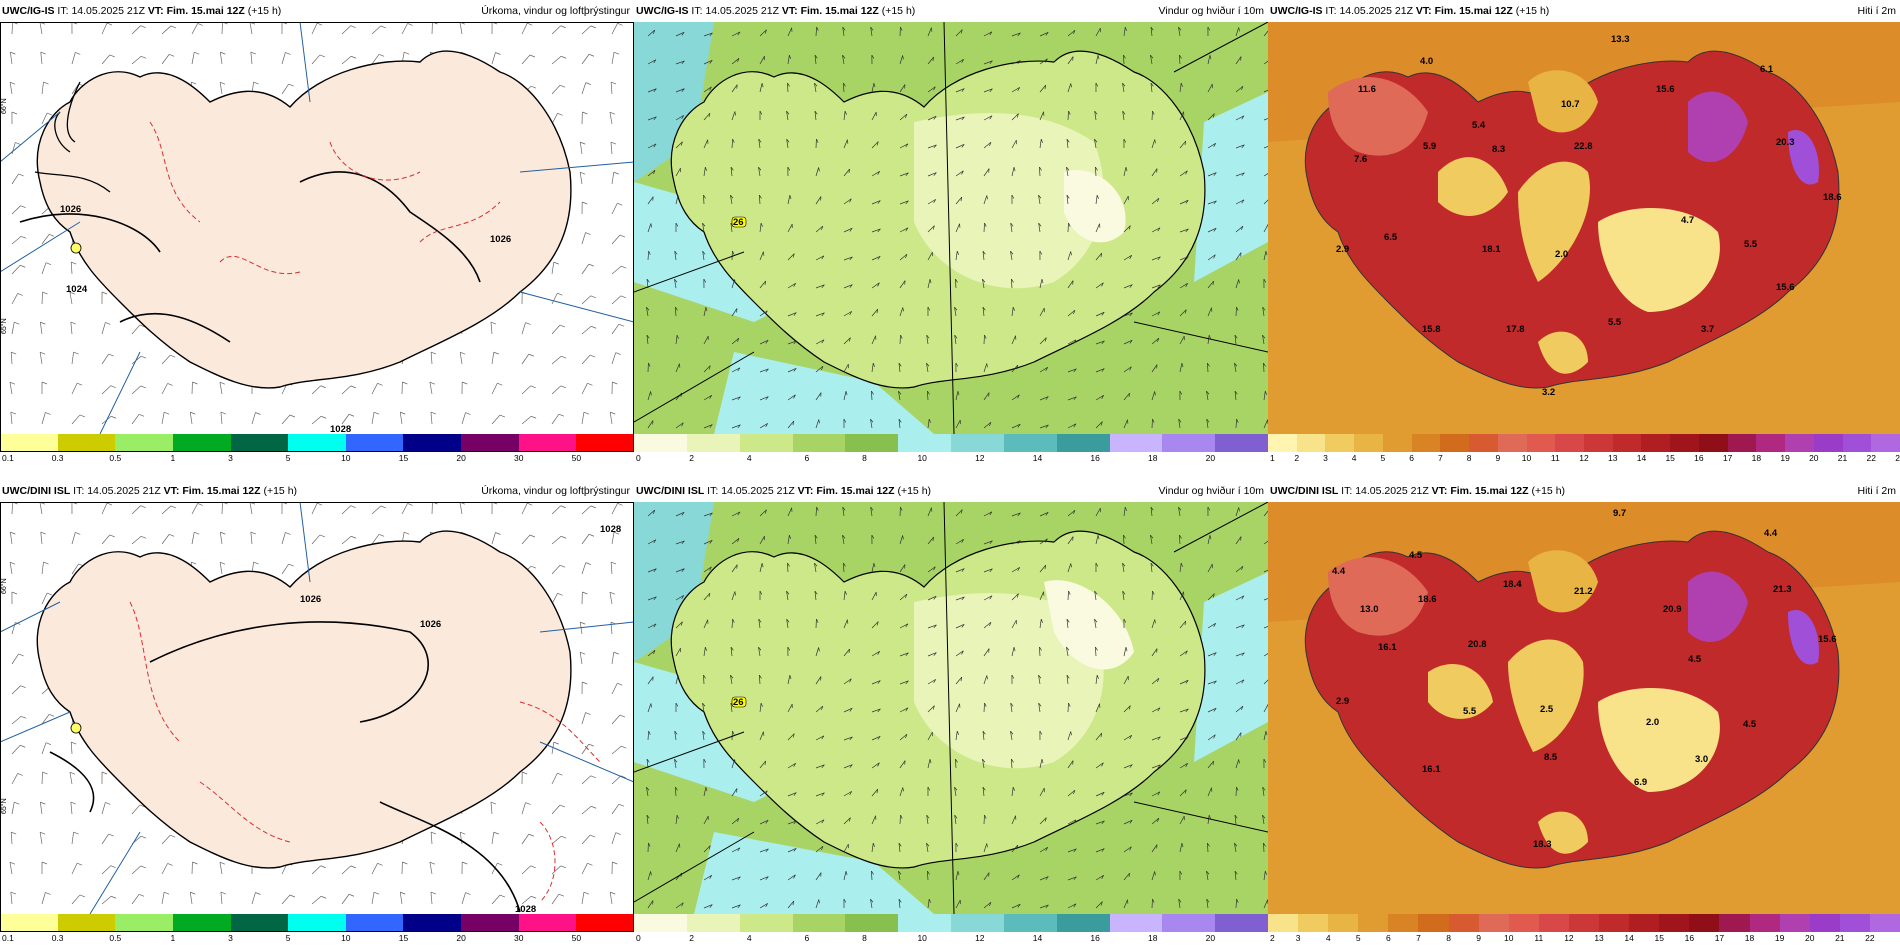  Describe the element at coordinates (742, 11) in the screenshot. I see `it-value: 14.05.2025 21Z` at that location.